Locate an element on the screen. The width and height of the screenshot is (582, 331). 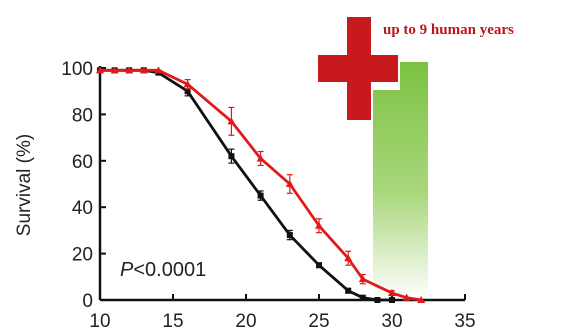
lifespan-extension-bar is located at coordinates (400, 181).